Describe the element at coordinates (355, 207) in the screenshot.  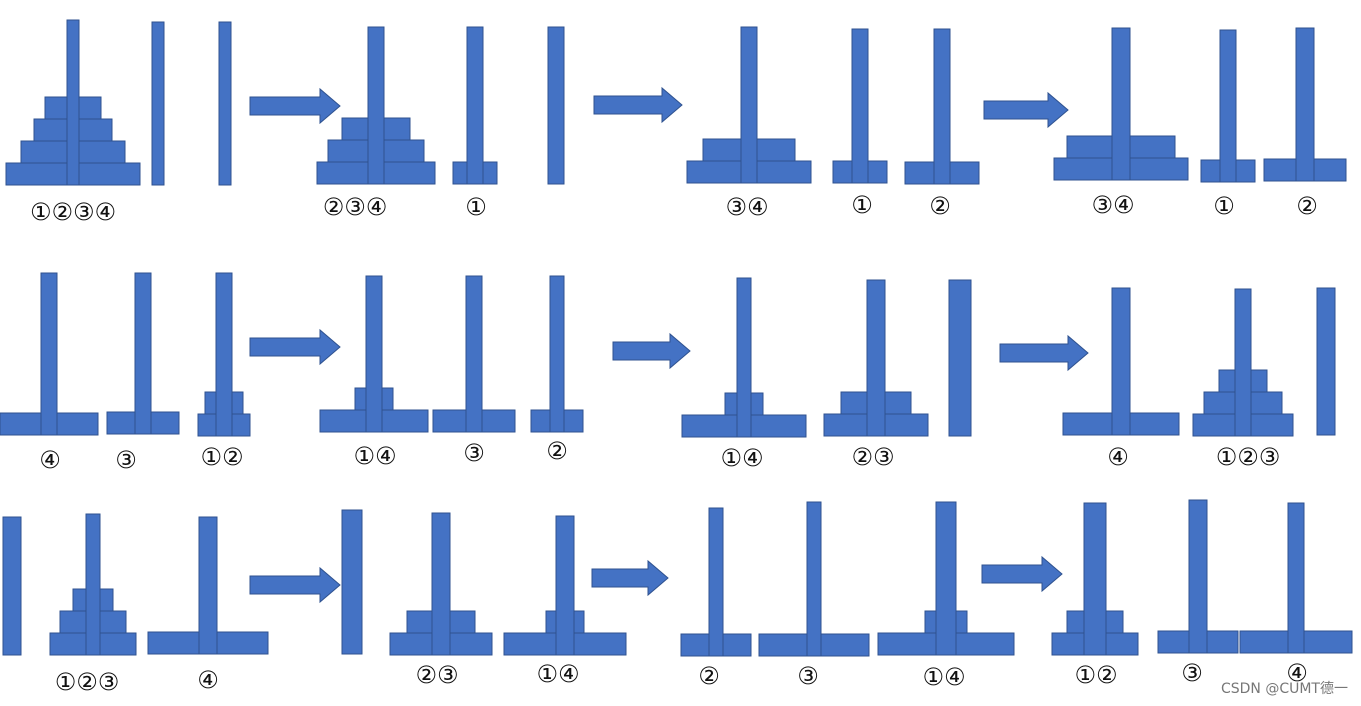
I see `peg-label: ②③④` at that location.